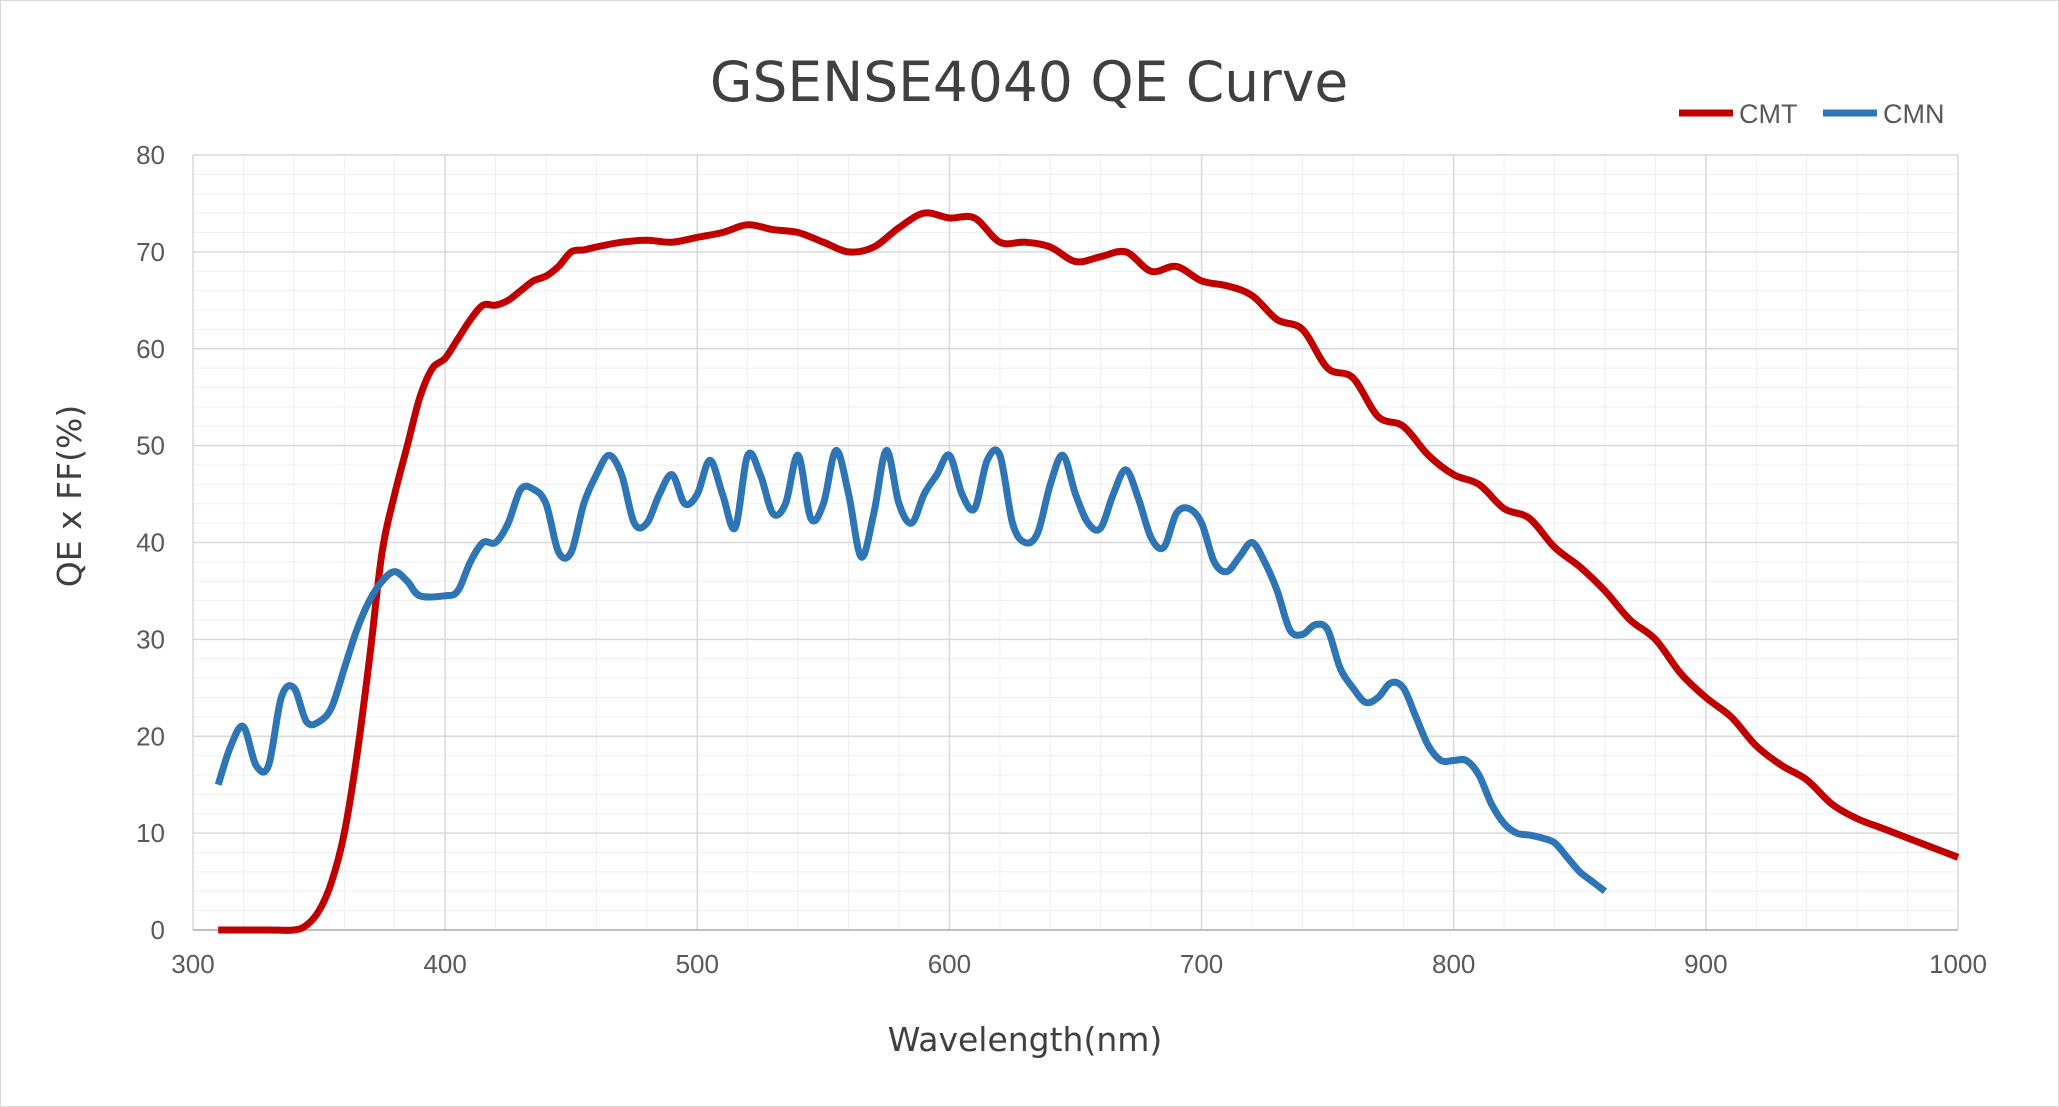  I want to click on legend-label-cmn: CMN, so click(1914, 114).